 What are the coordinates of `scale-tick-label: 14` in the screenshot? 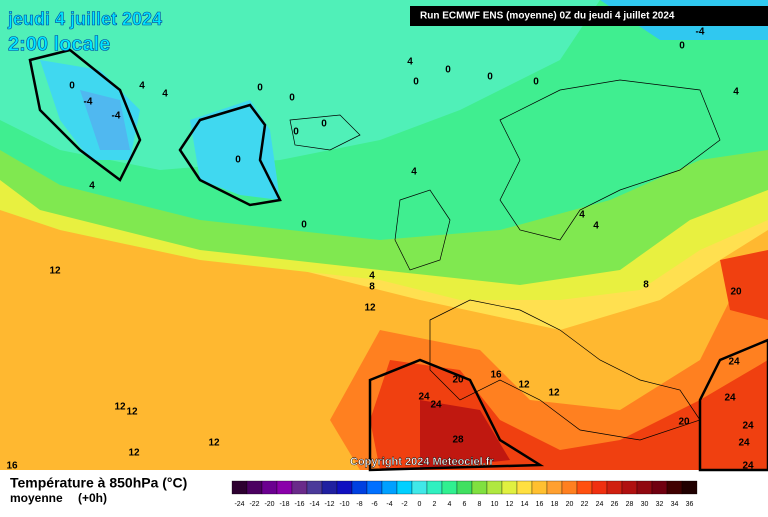 It's located at (525, 504).